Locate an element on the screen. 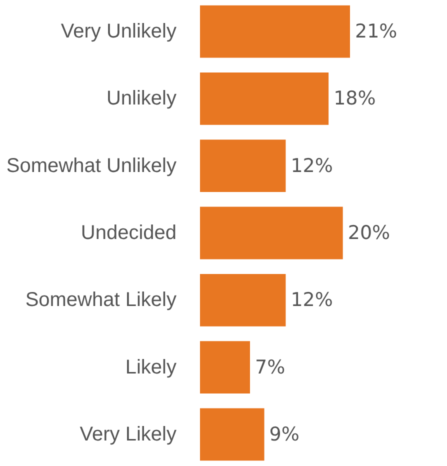 The image size is (447, 466). data-label: 7% is located at coordinates (270, 367).